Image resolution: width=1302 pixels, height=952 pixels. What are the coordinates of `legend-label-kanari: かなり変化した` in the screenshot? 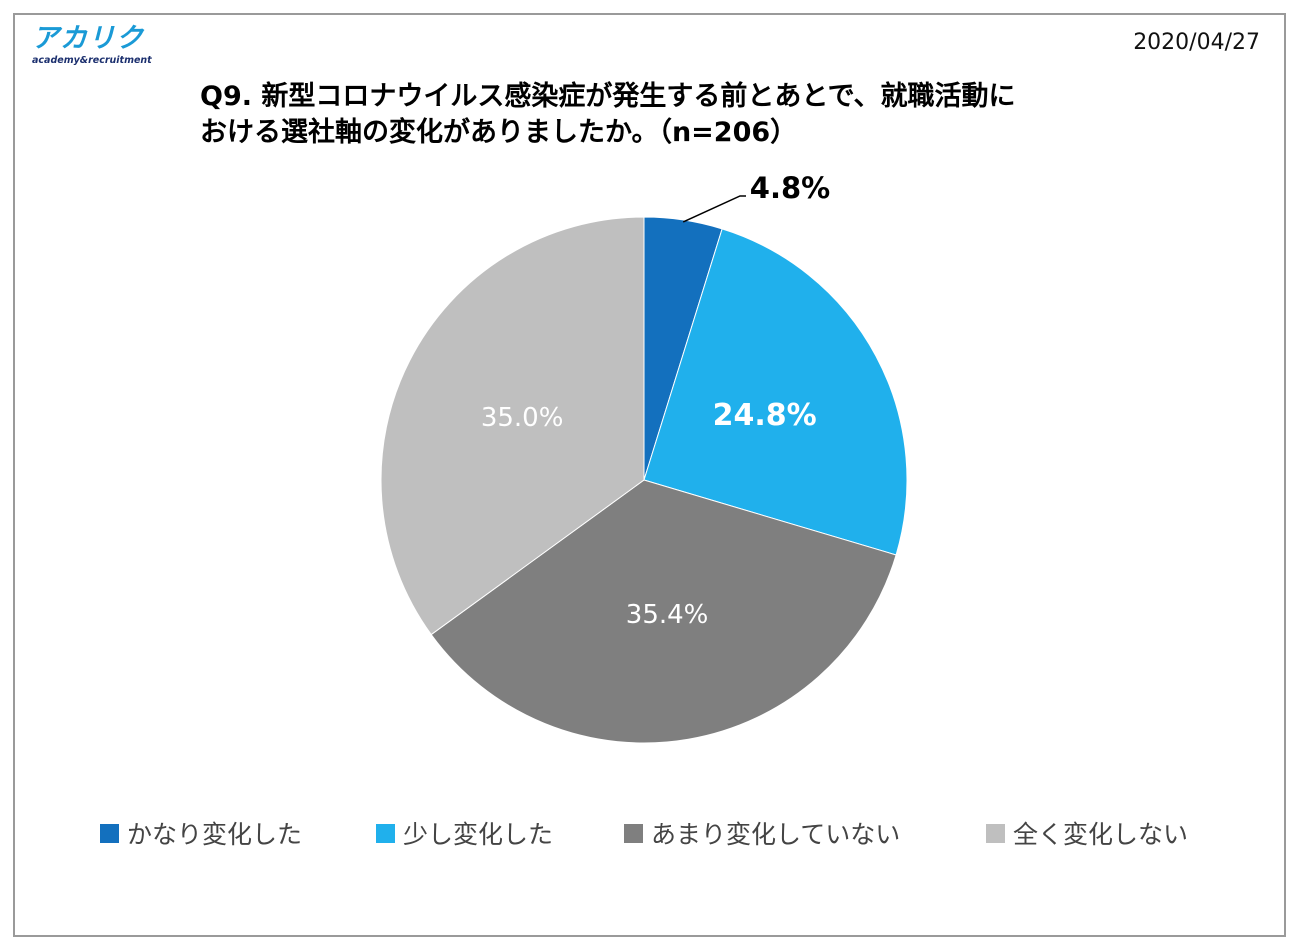 It's located at (215, 834).